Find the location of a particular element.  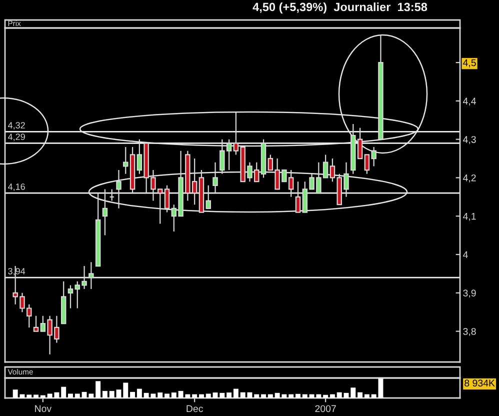

ref-line-label: 4,16 is located at coordinates (16, 187).